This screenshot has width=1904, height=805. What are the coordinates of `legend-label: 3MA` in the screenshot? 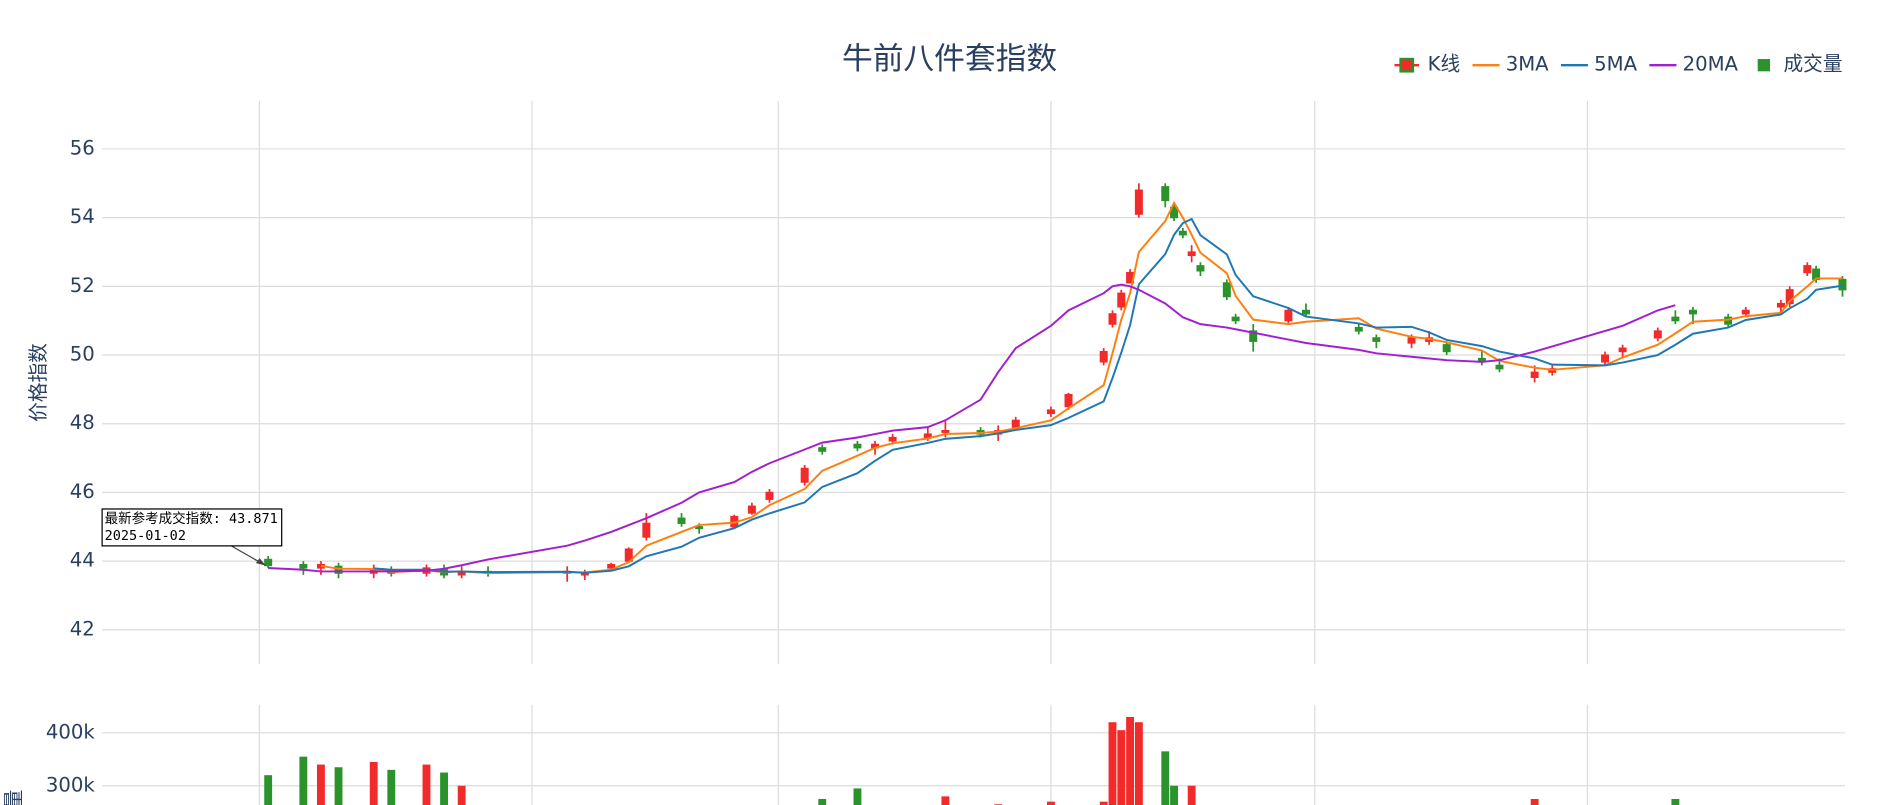 It's located at (1527, 64).